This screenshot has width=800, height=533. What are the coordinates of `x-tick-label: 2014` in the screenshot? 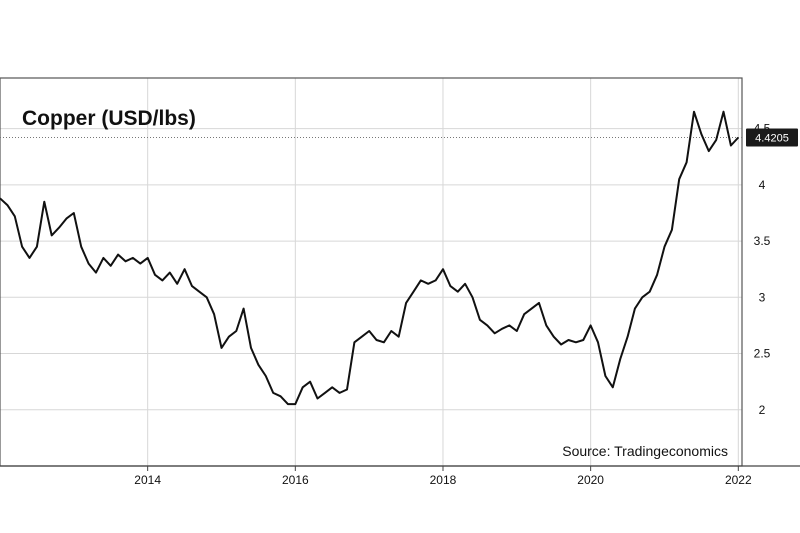 It's located at (147, 480).